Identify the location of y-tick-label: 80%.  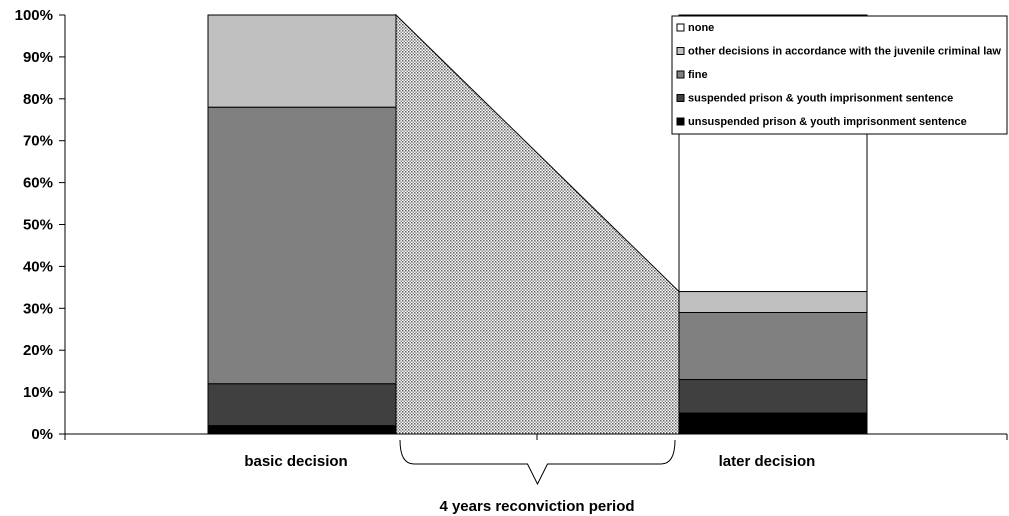
(38, 99).